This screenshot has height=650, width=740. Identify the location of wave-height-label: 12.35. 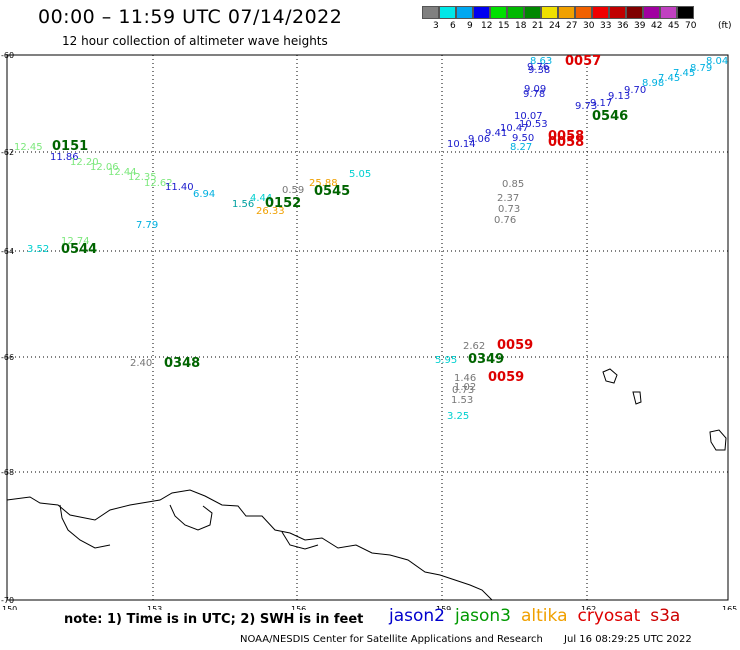
(142, 177).